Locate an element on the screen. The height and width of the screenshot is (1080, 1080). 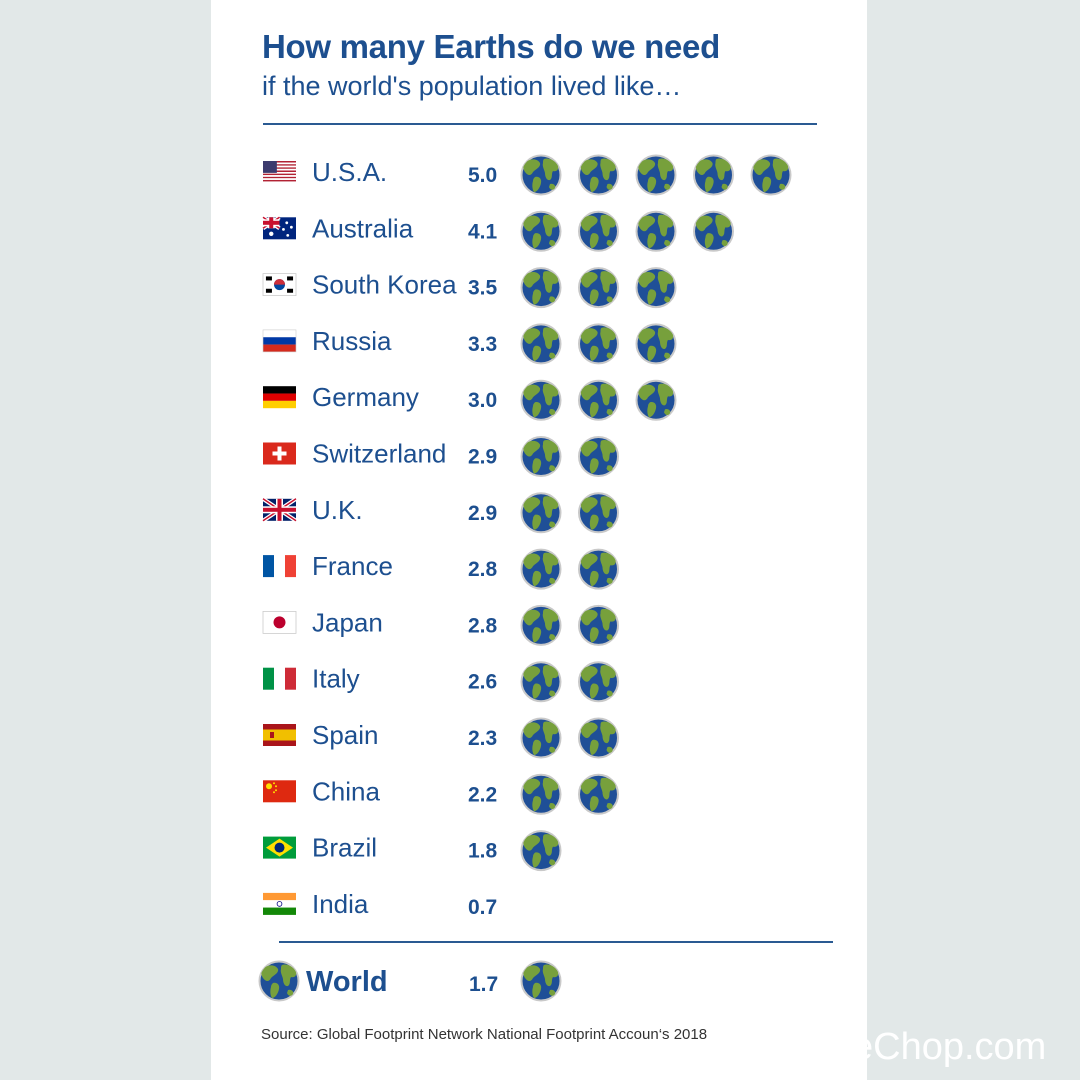
country-label: Brazil is located at coordinates (344, 848).